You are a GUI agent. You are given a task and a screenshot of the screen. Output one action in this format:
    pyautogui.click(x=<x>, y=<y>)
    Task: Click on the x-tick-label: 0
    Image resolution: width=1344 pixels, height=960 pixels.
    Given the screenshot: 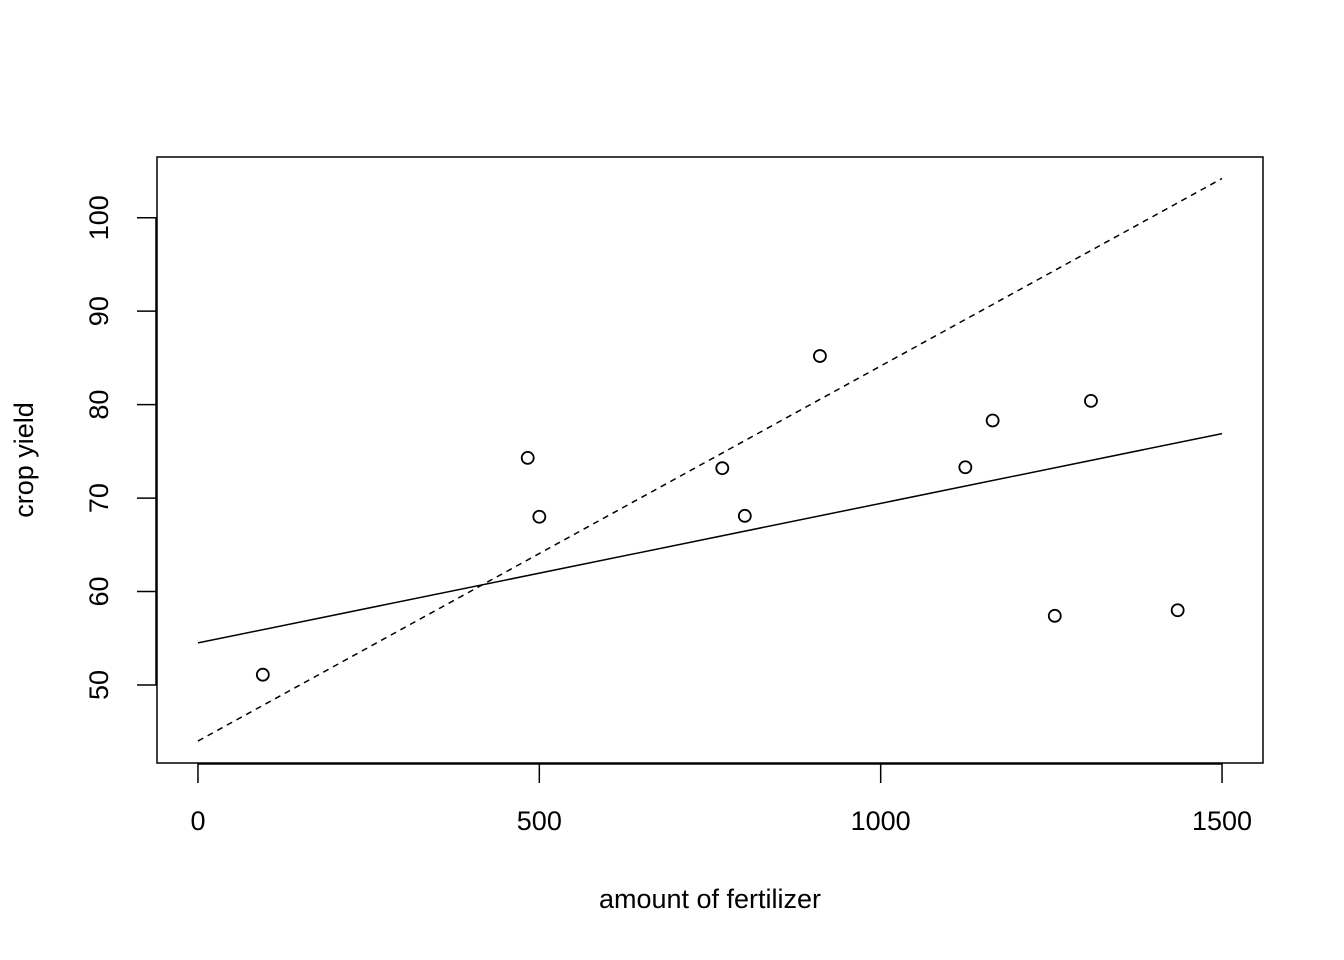 What is the action you would take?
    pyautogui.click(x=197, y=821)
    